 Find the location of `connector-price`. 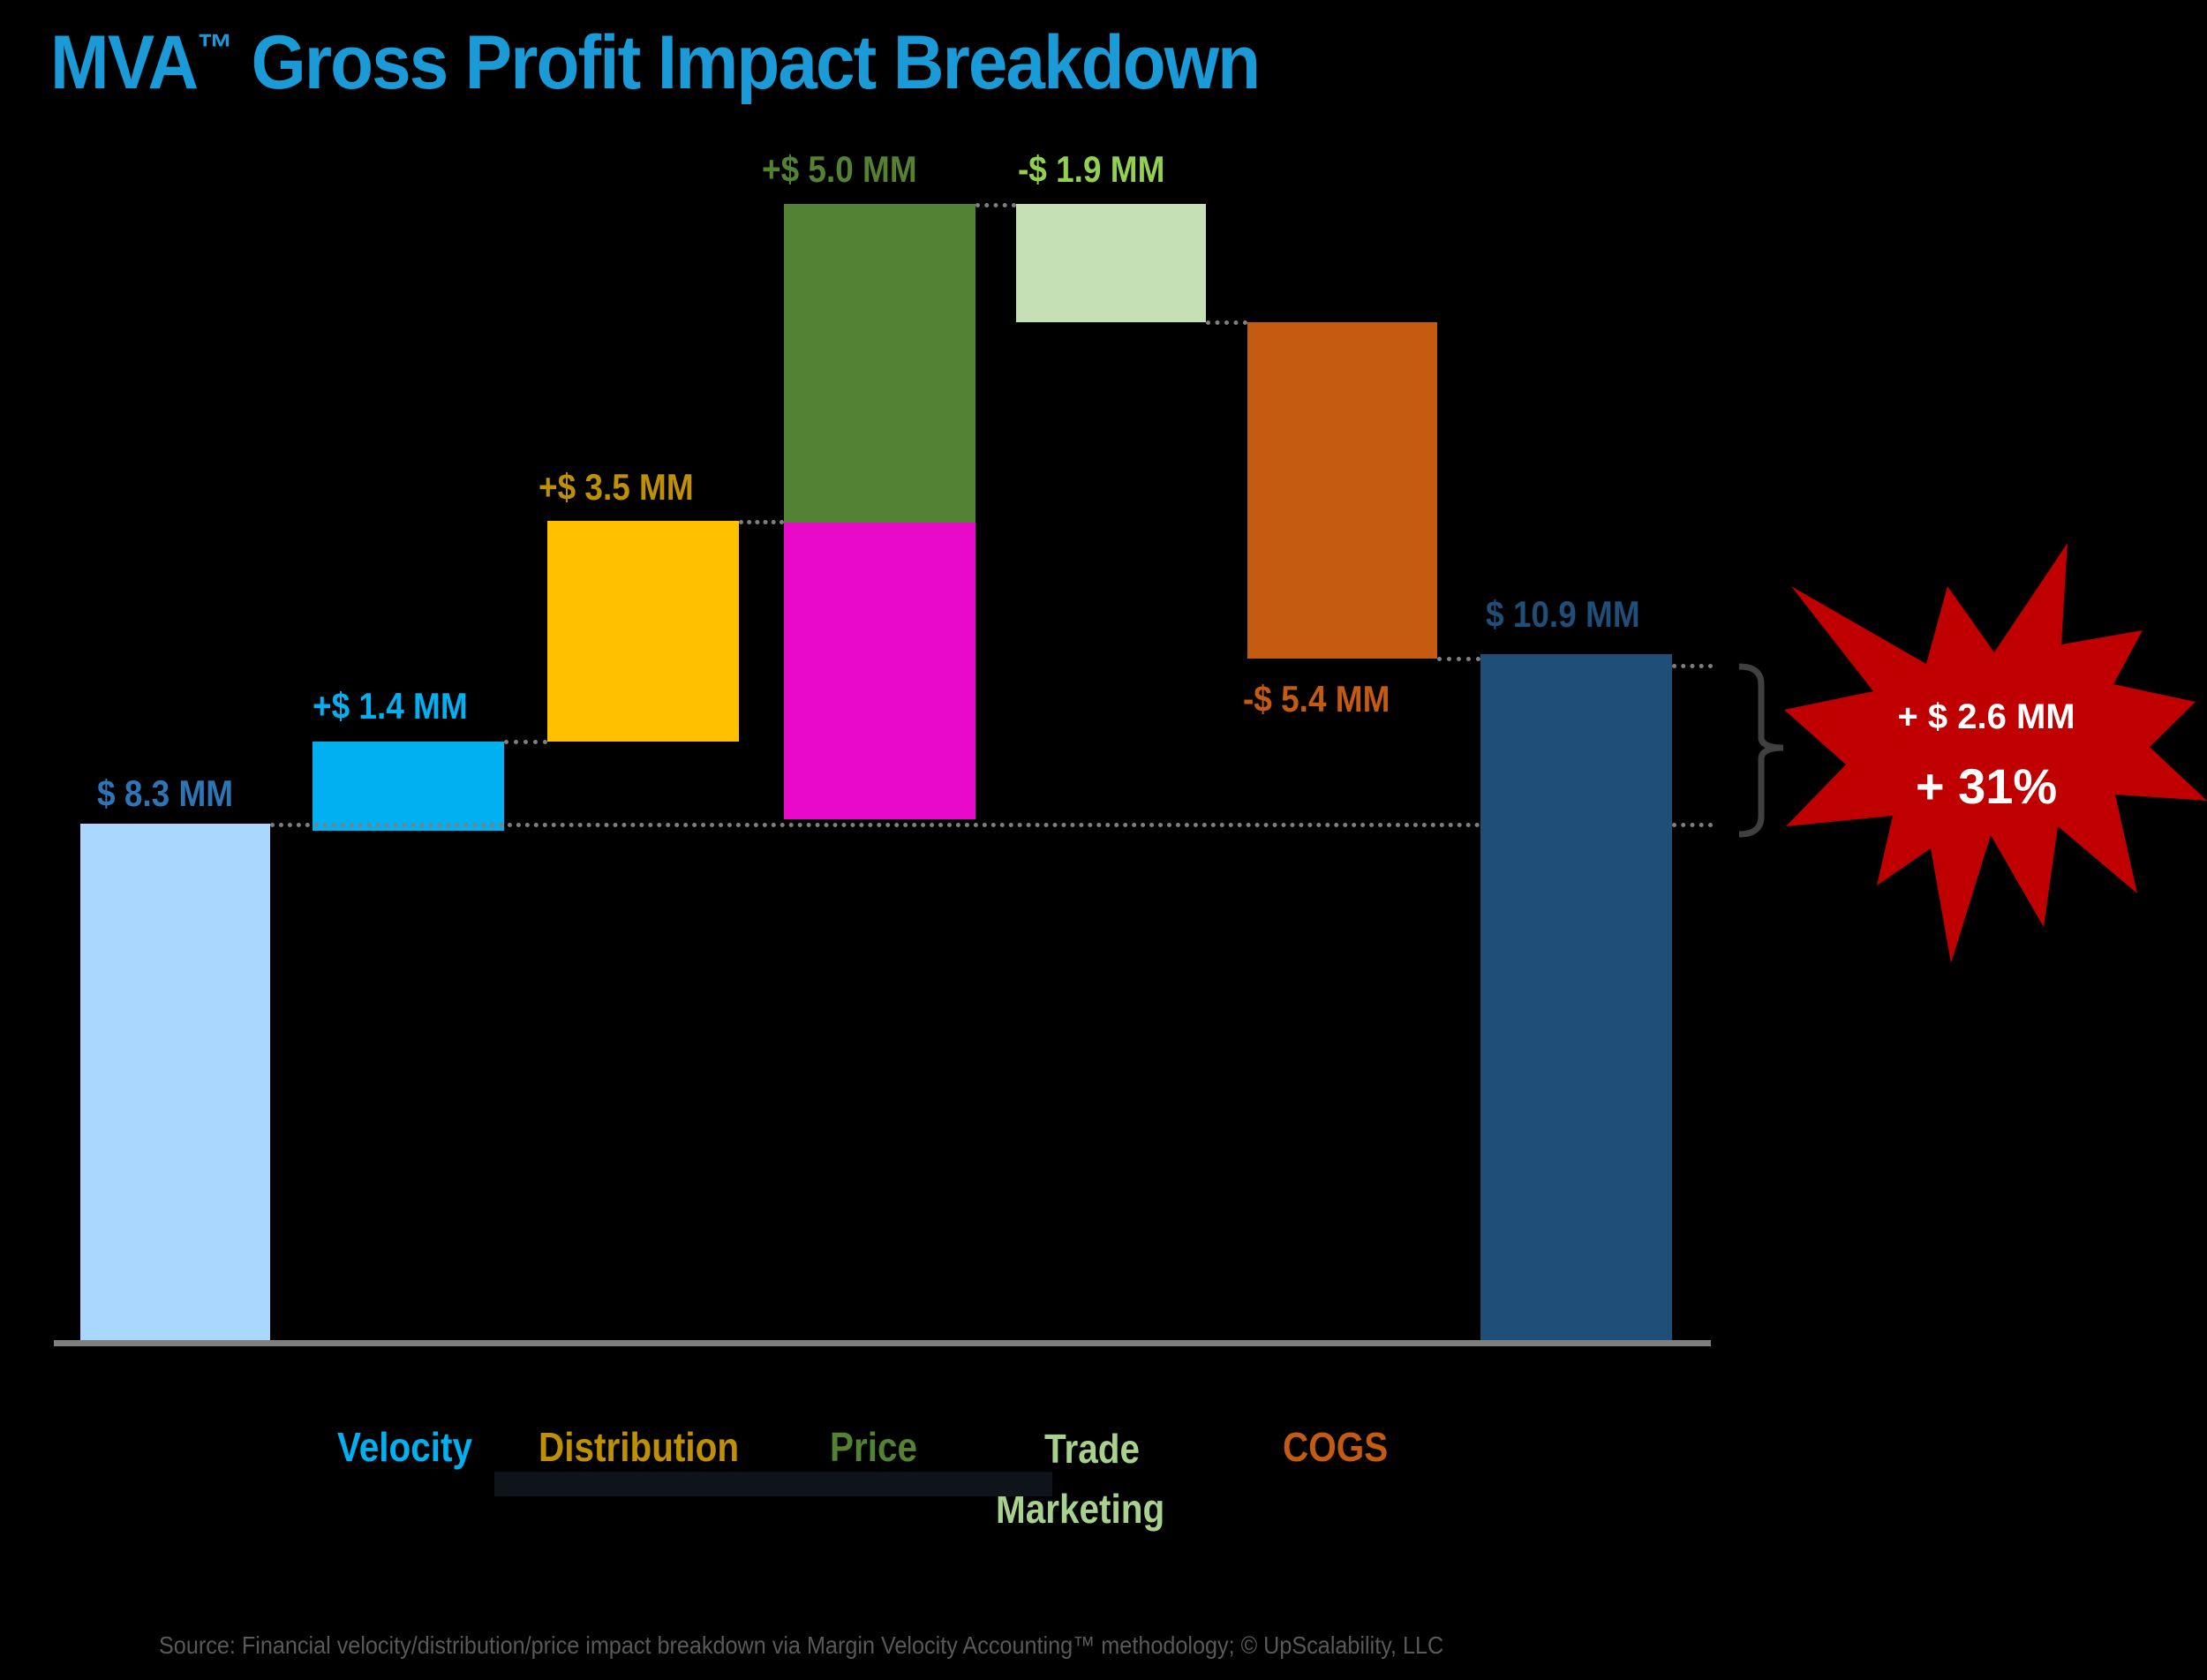

connector-price is located at coordinates (996, 205).